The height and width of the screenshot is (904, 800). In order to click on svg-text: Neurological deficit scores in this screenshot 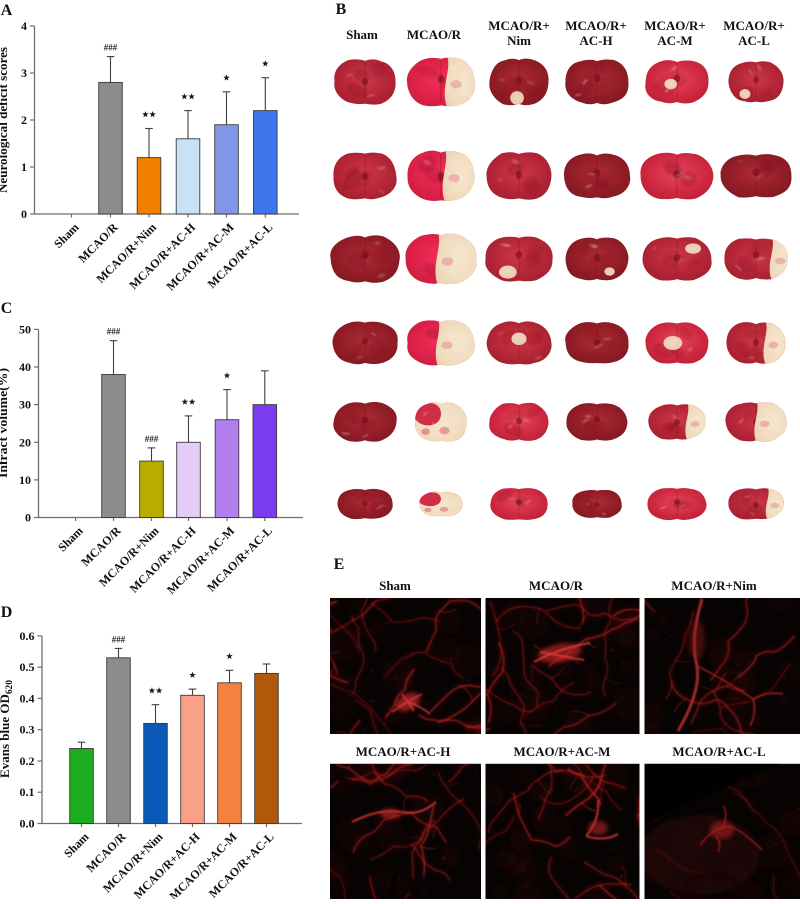, I will do `click(5, 120)`.